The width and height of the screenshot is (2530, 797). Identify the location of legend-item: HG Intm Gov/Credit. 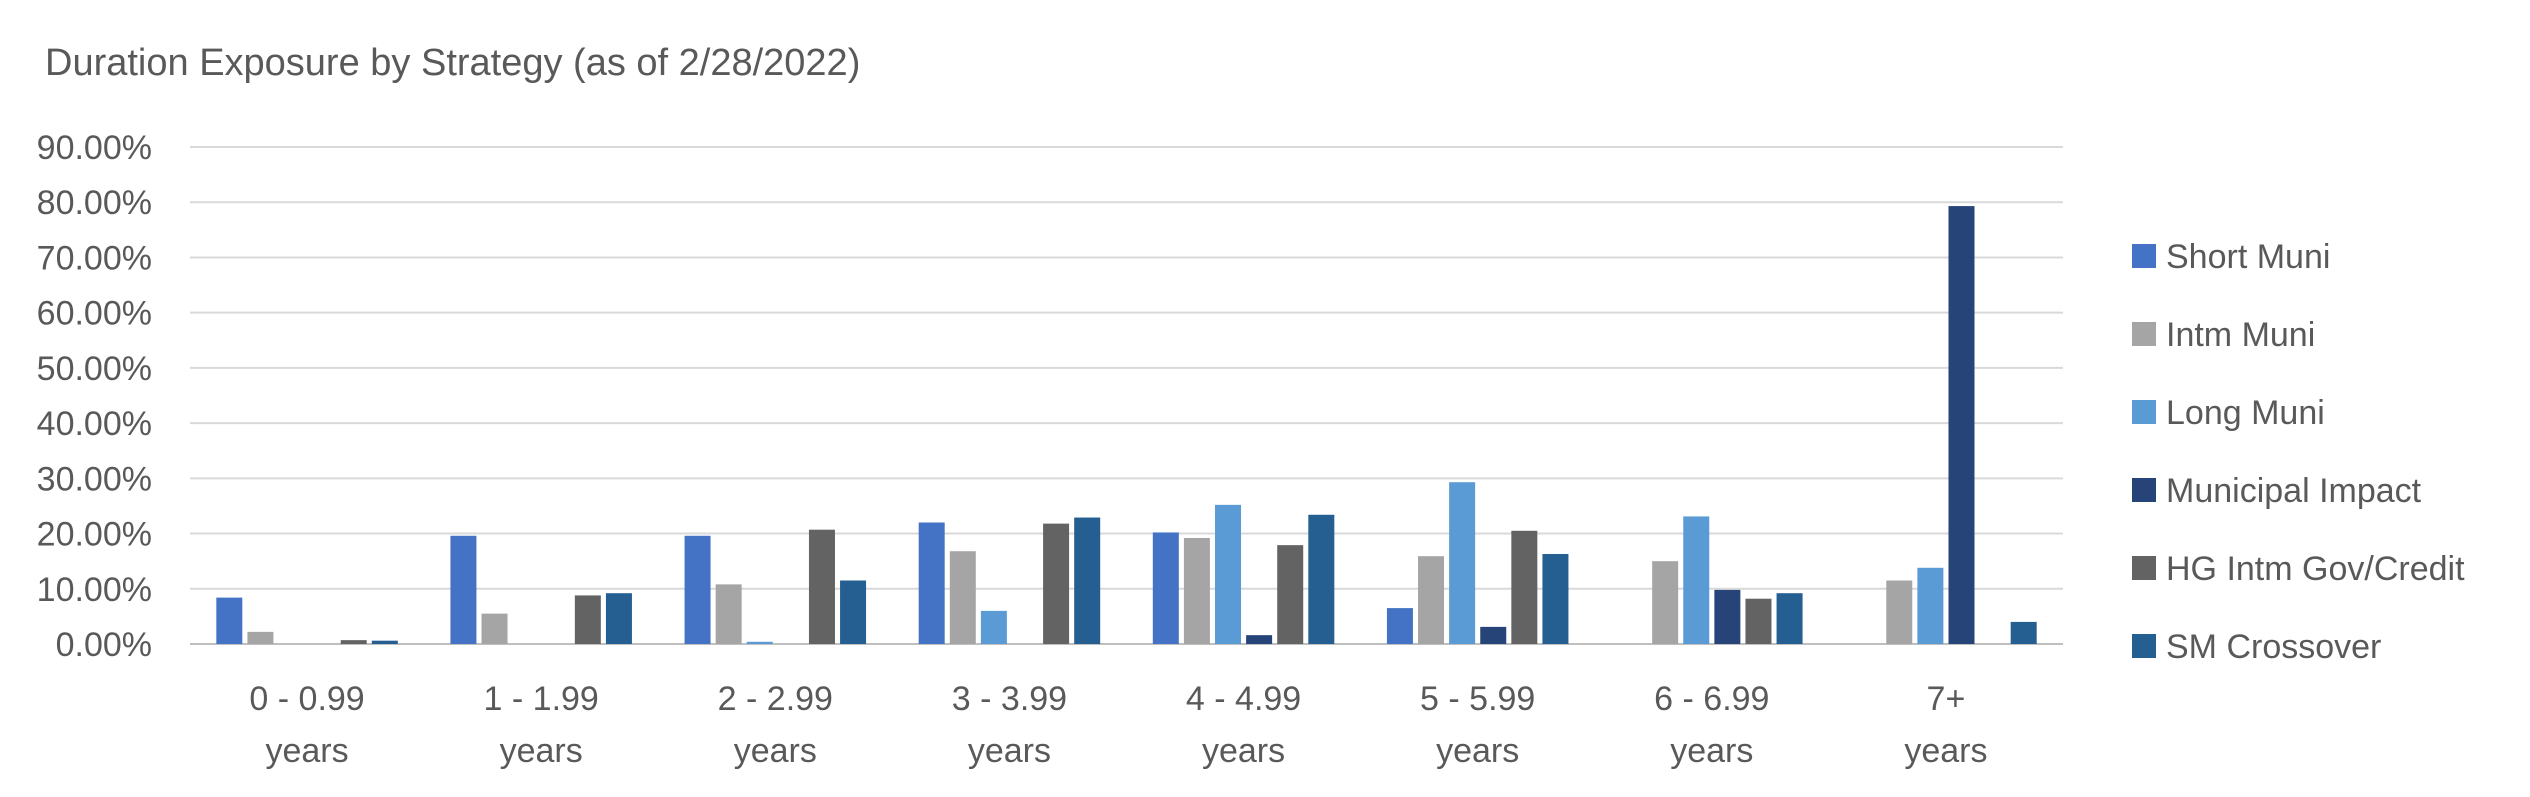
(2298, 569).